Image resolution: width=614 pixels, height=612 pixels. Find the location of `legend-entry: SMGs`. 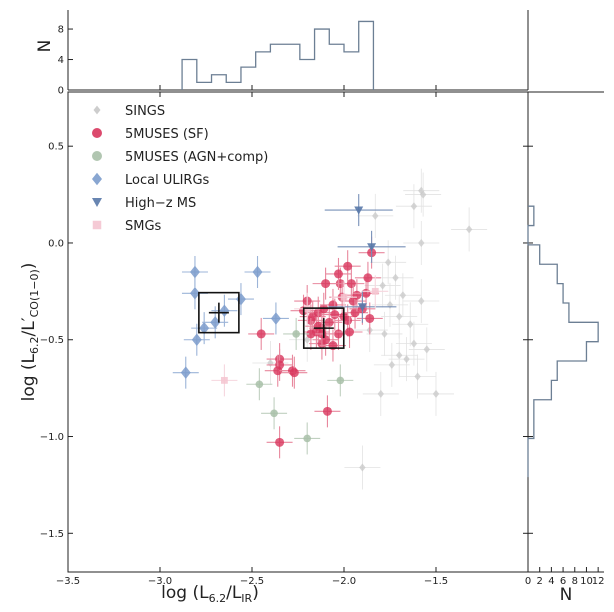

legend-entry: SMGs is located at coordinates (127, 226).